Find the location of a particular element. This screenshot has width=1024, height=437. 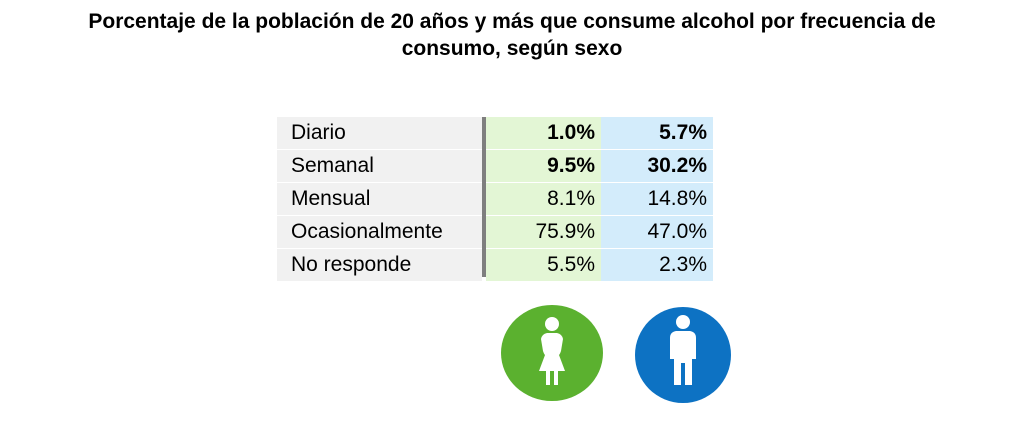

table-row: Mensual 8.1% 14.8% is located at coordinates (495, 199).